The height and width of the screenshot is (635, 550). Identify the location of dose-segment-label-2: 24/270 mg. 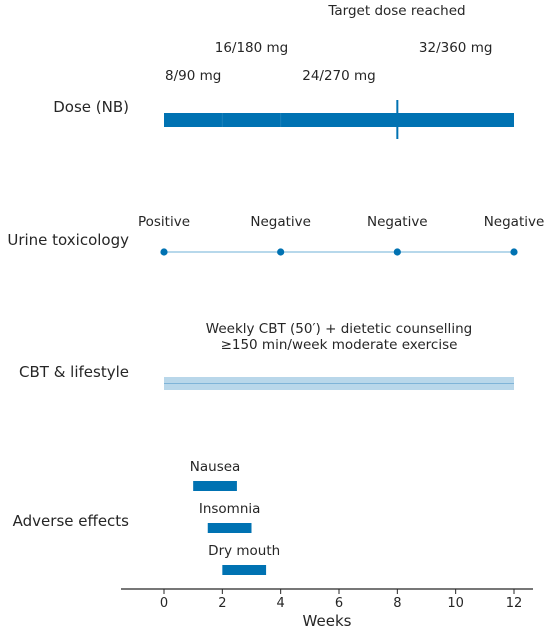
(339, 76).